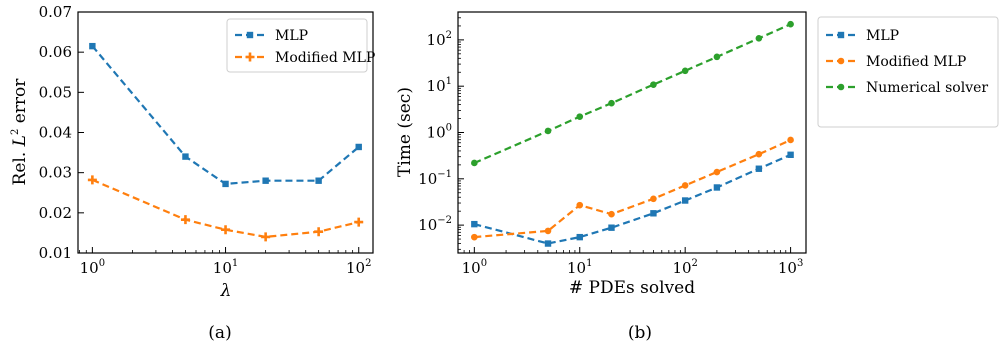  I want to click on a-series-line-modified-mlp, so click(225, 208).